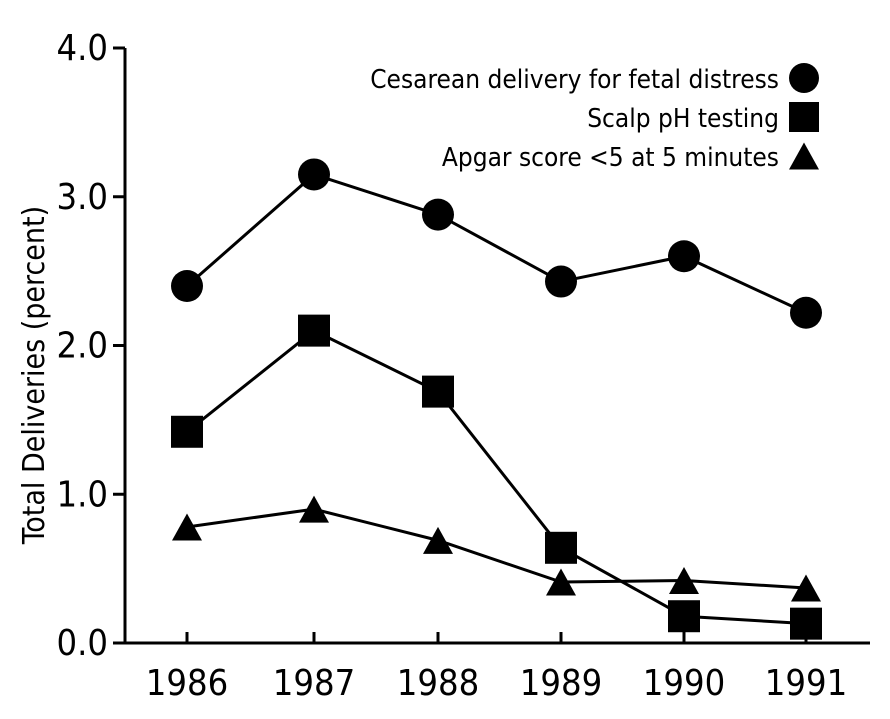  Describe the element at coordinates (561, 683) in the screenshot. I see `x-tick-label: 1989` at that location.